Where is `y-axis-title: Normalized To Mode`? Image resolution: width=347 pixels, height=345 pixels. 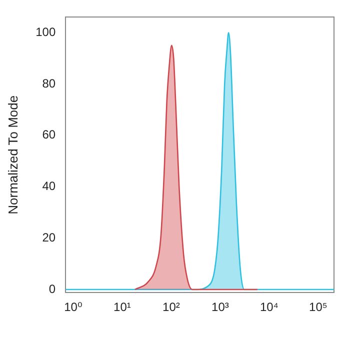
y-axis-title: Normalized To Mode is located at coordinates (12, 154).